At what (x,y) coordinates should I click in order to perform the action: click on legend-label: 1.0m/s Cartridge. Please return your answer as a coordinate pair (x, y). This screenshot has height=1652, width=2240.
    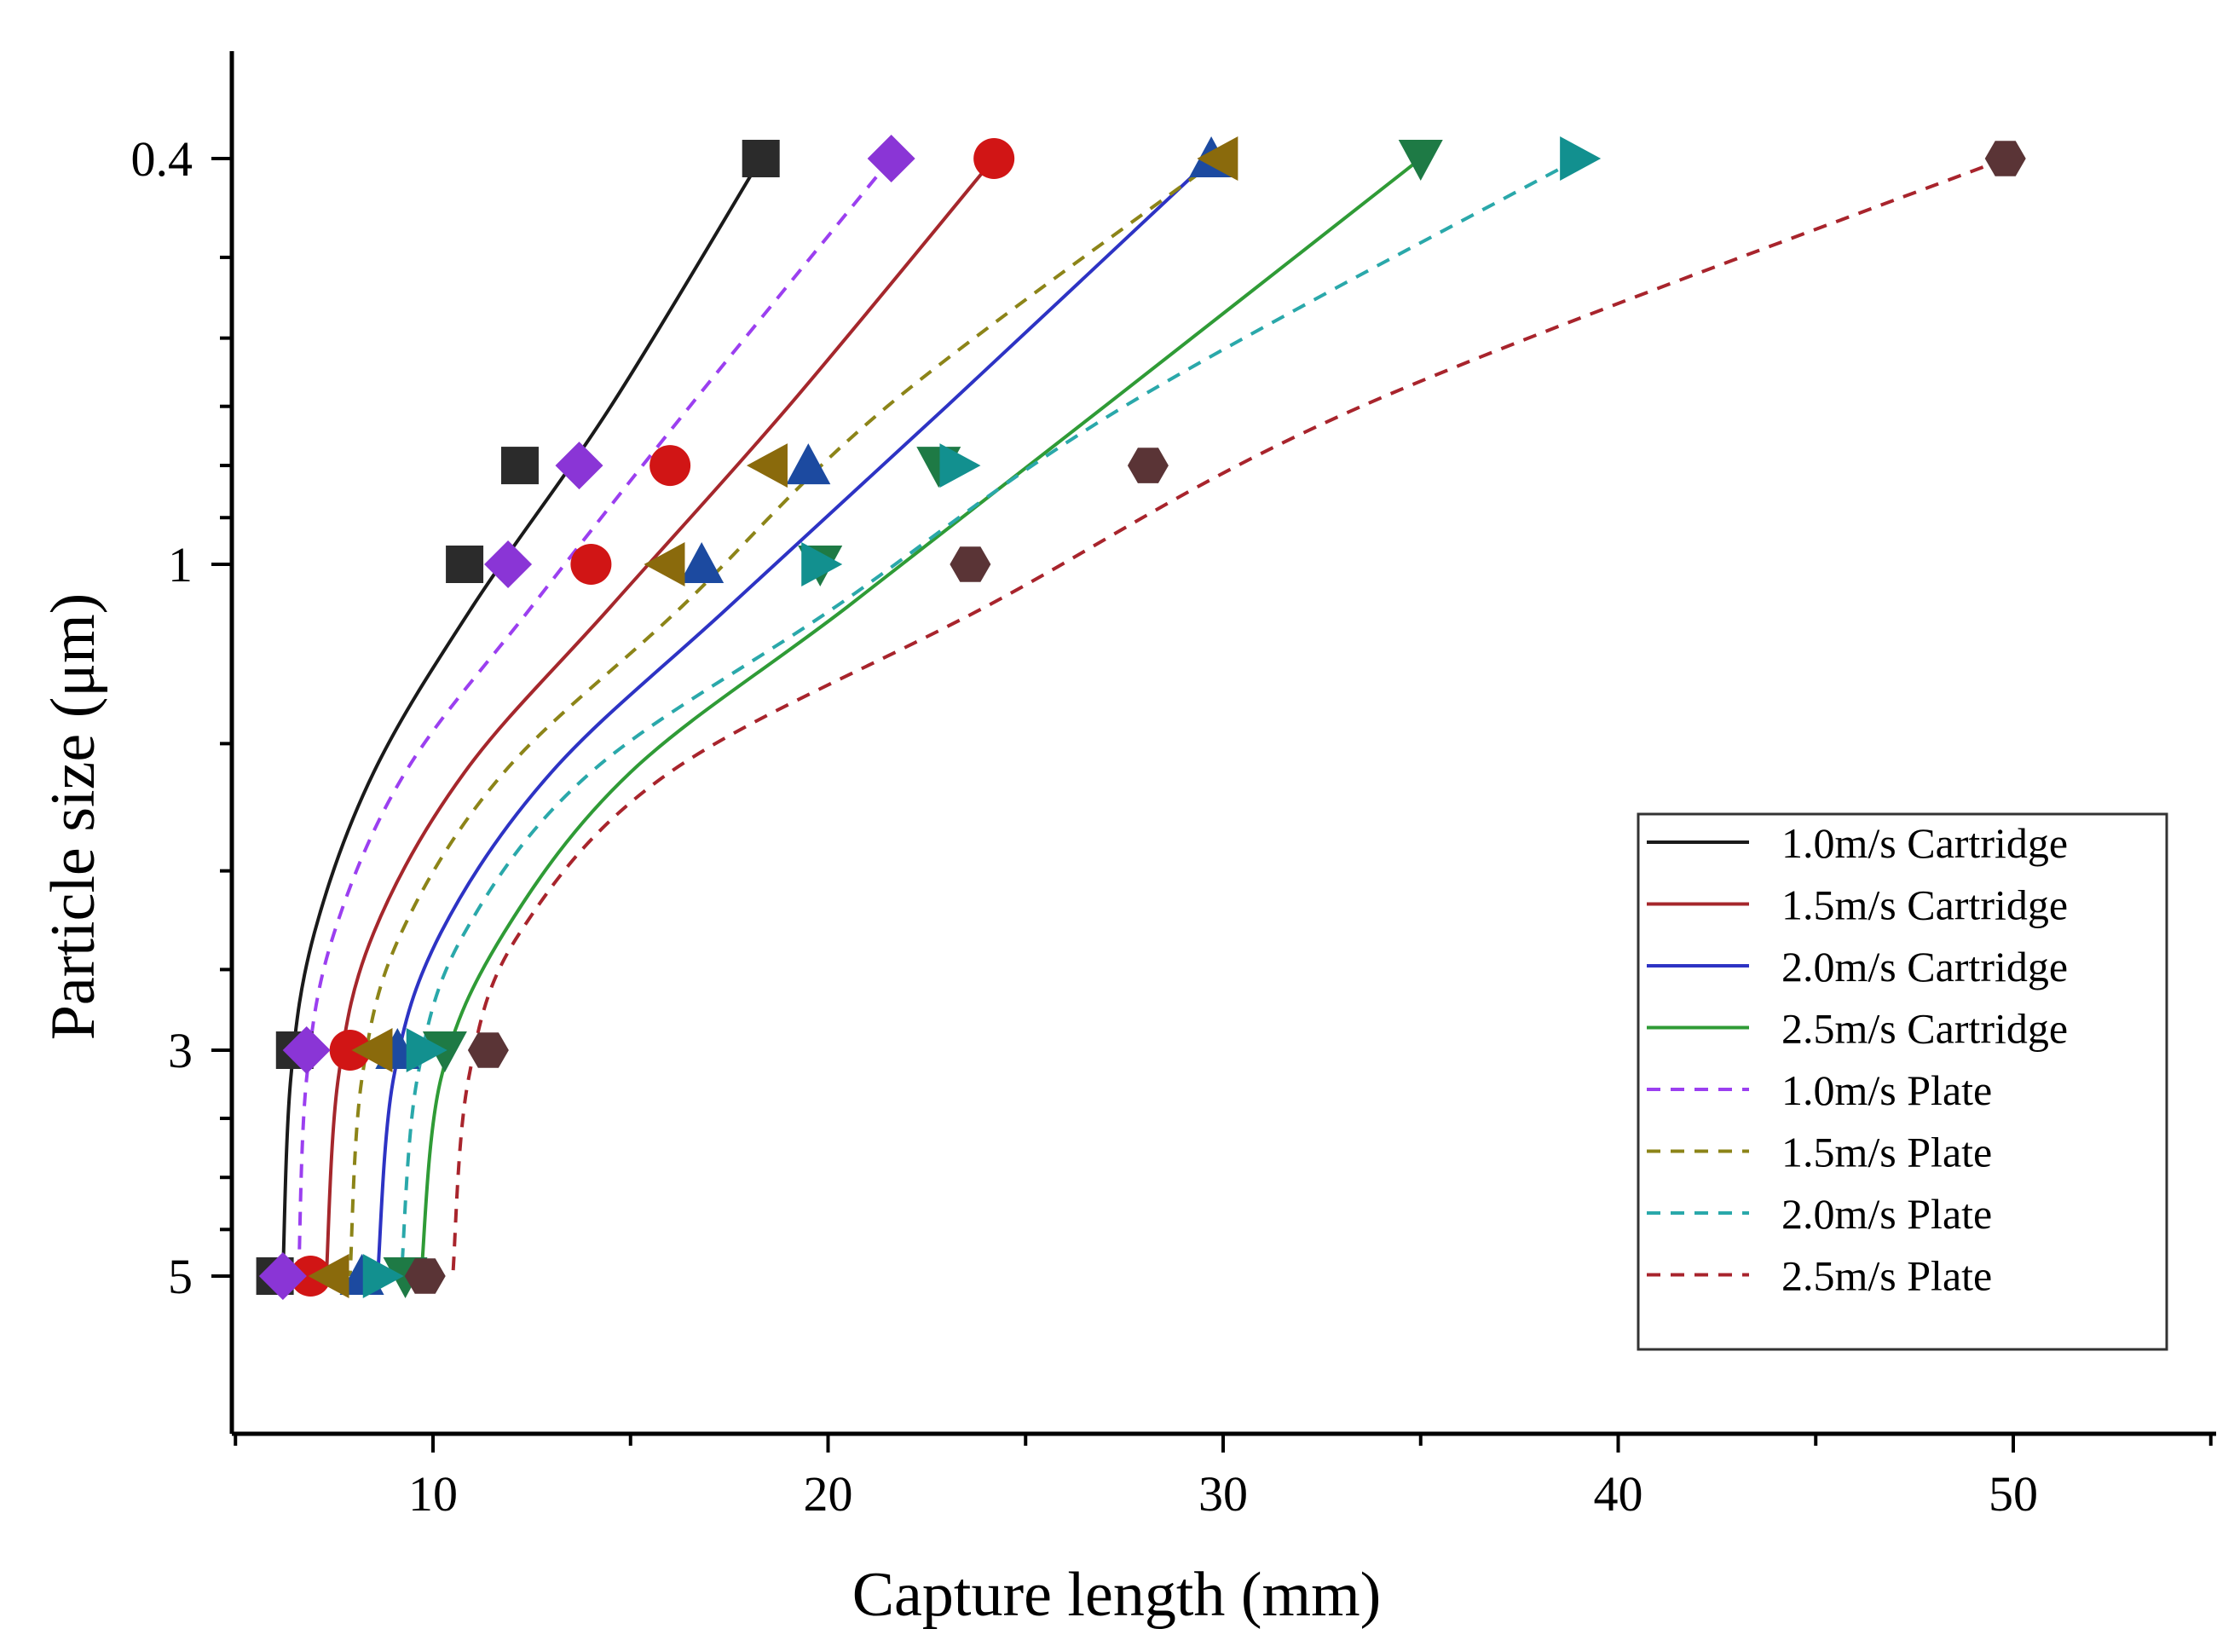
    Looking at the image, I should click on (1924, 843).